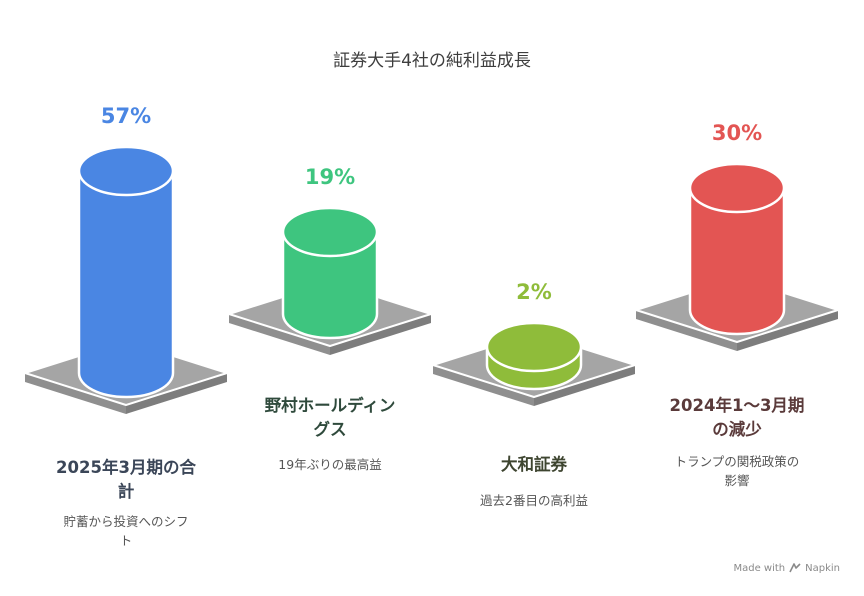 The height and width of the screenshot is (596, 864). Describe the element at coordinates (737, 429) in the screenshot. I see `category-label: の減少` at that location.